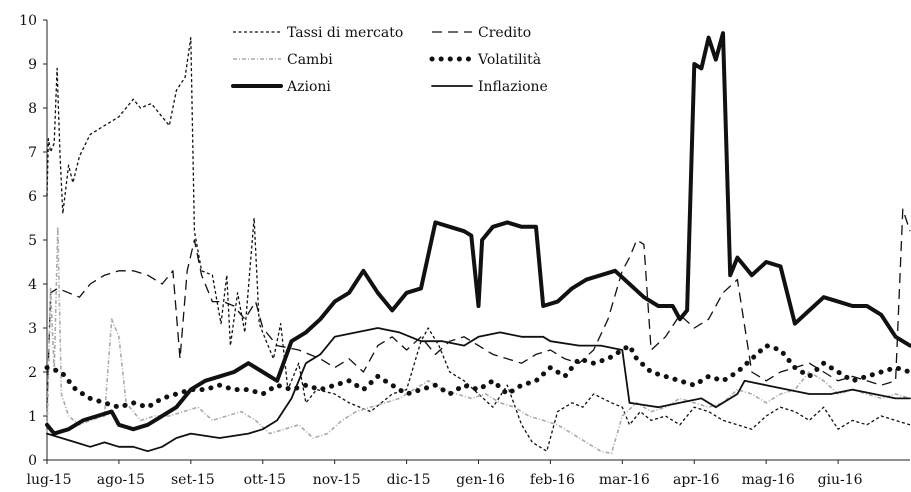 This screenshot has height=492, width=911. What do you see at coordinates (32, 241) in the screenshot?
I see `y-tick-label: 5` at bounding box center [32, 241].